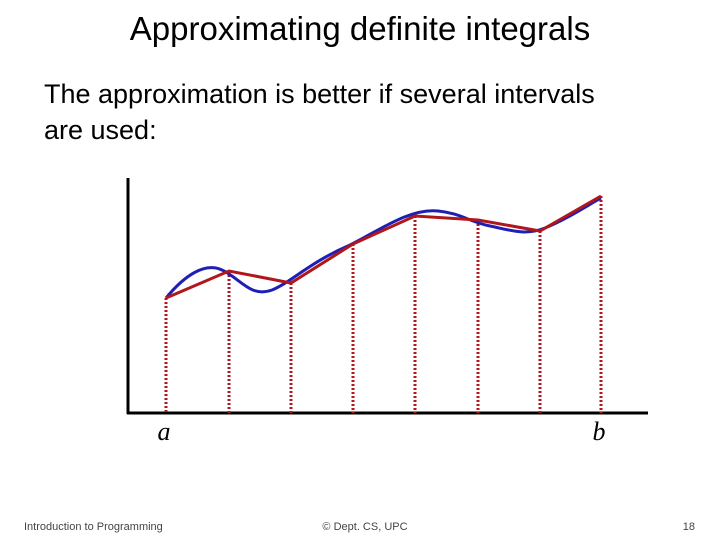 The height and width of the screenshot is (540, 720). I want to click on body-line: are used:, so click(100, 130).